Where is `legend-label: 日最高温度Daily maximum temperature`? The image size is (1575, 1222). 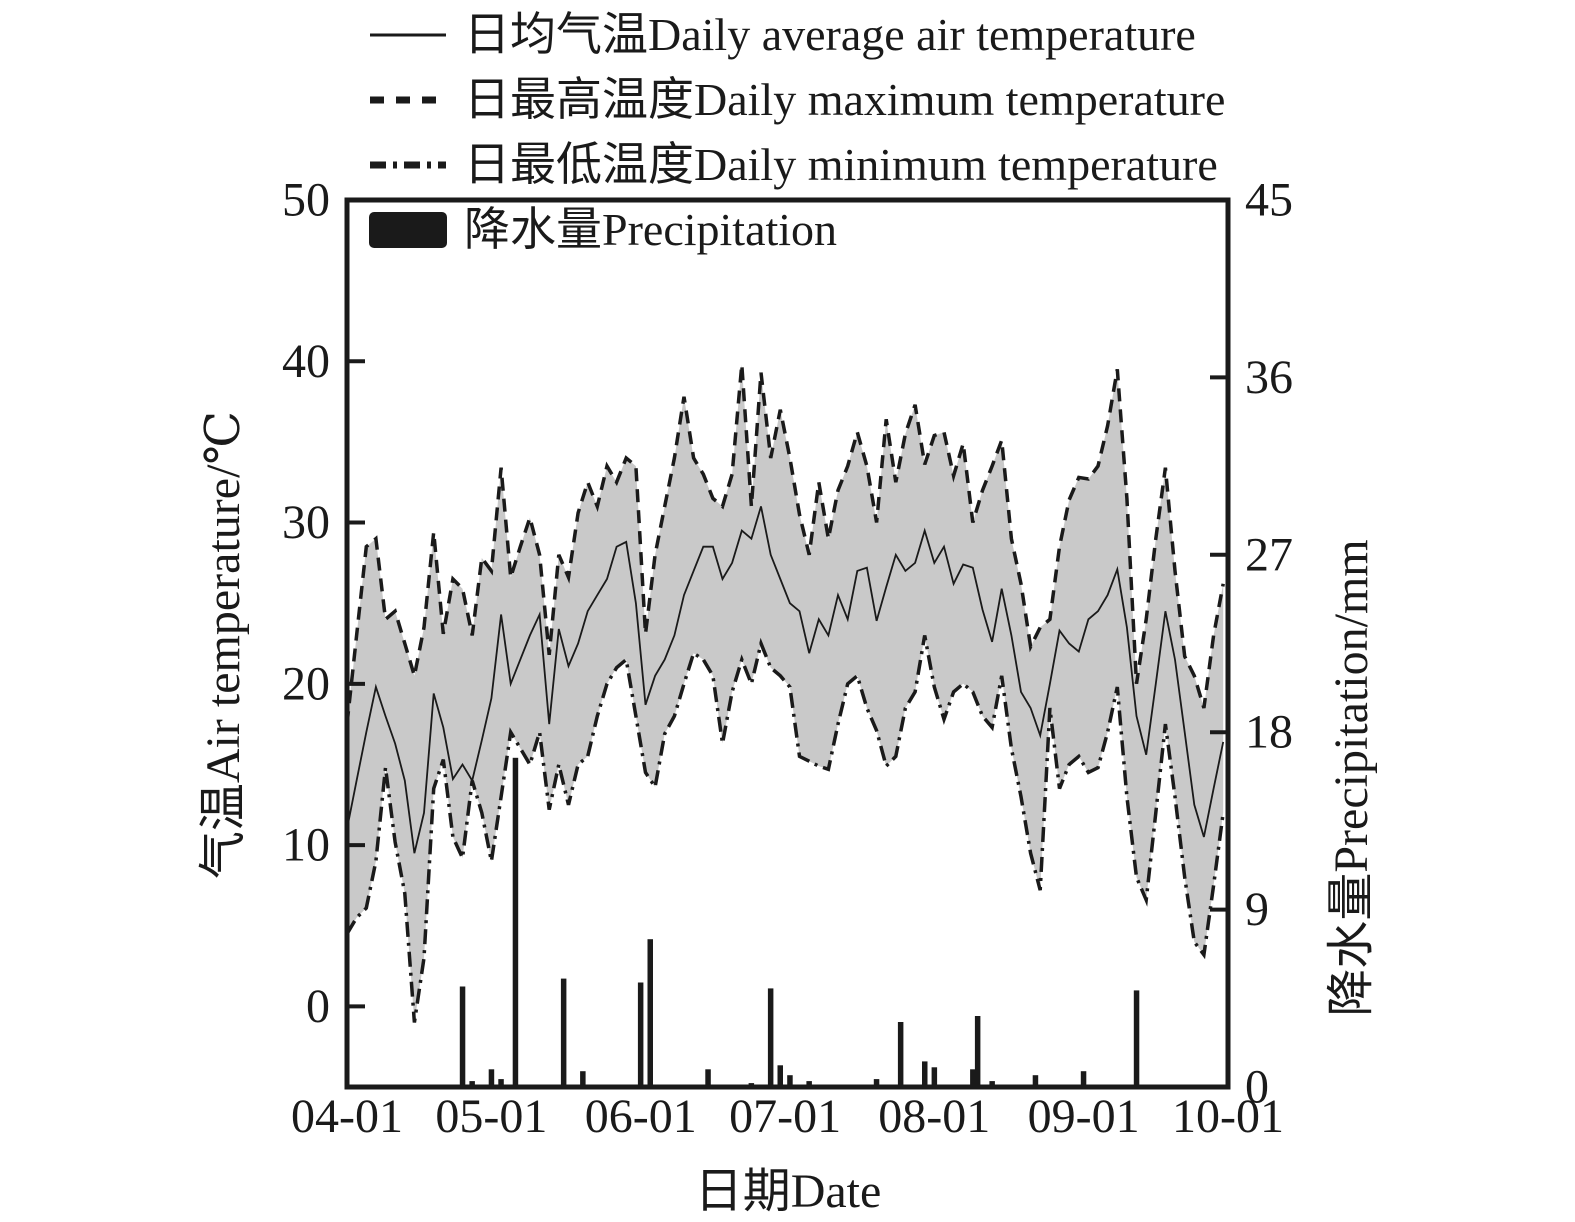 legend-label: 日最高温度Daily maximum temperature is located at coordinates (845, 99).